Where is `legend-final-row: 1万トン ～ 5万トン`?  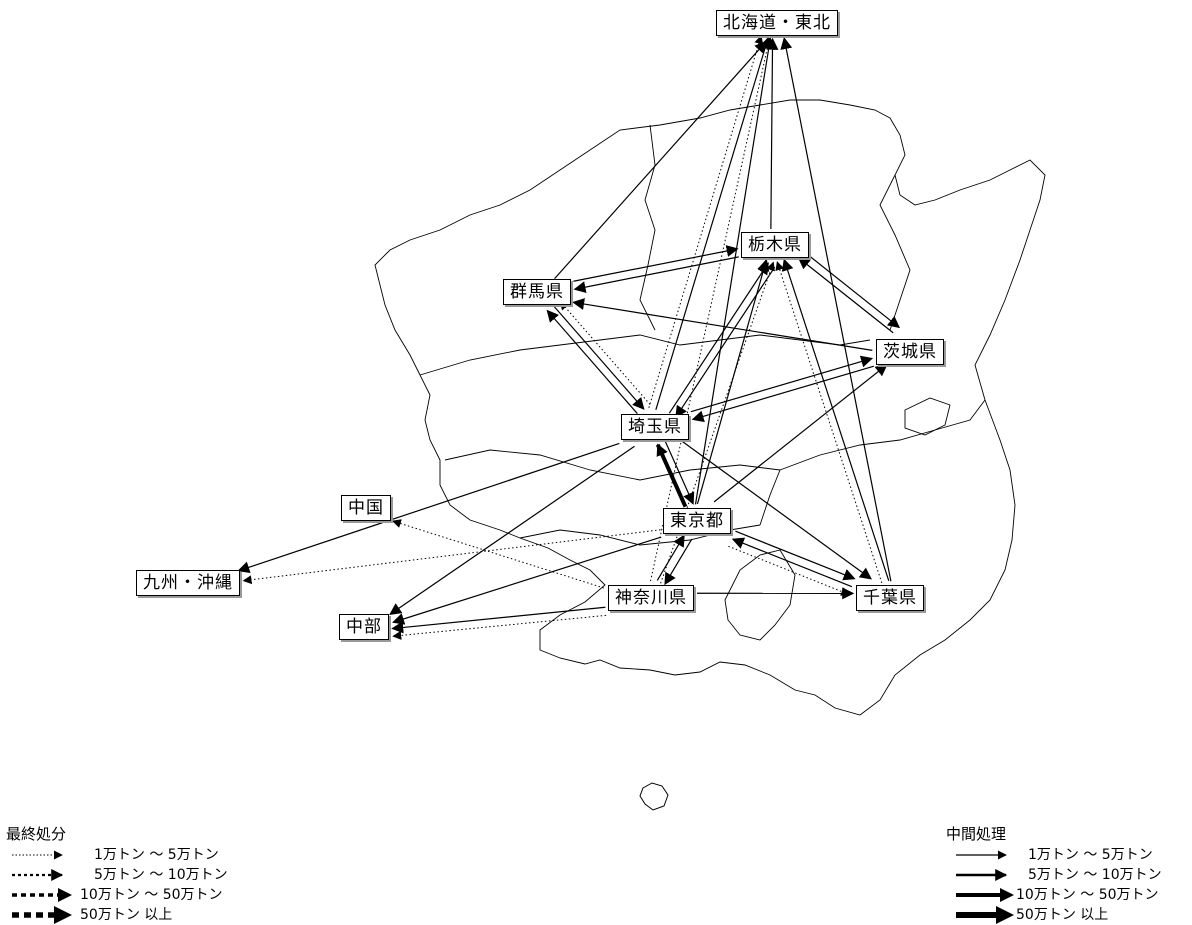
legend-final-row: 1万トン ～ 5万トン is located at coordinates (36, 855).